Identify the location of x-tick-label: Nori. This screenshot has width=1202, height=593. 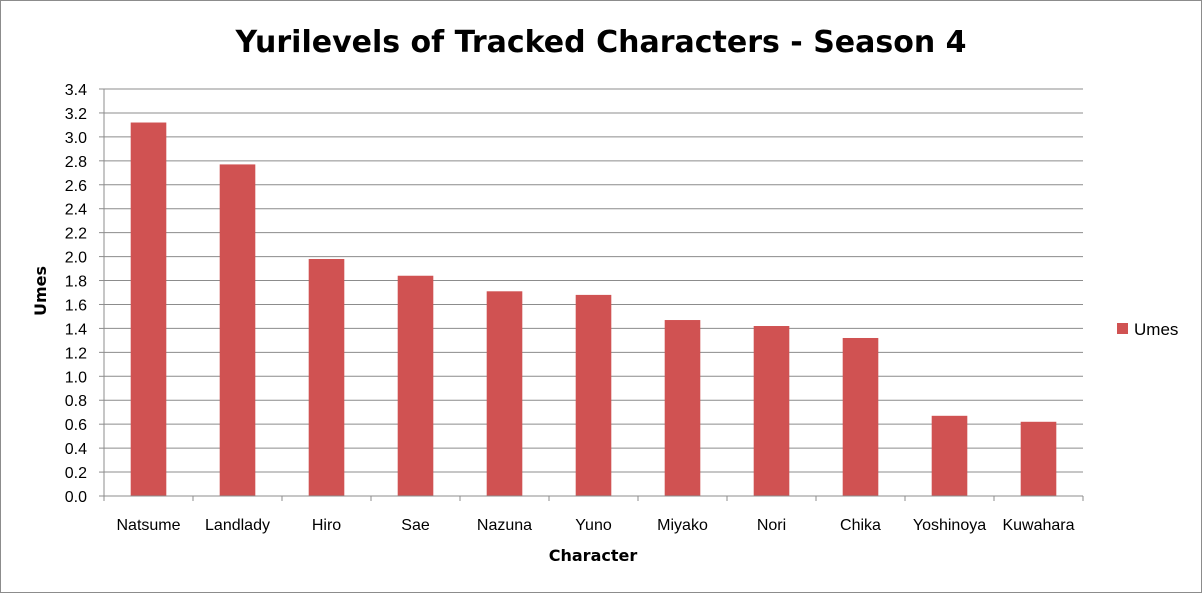
(771, 525).